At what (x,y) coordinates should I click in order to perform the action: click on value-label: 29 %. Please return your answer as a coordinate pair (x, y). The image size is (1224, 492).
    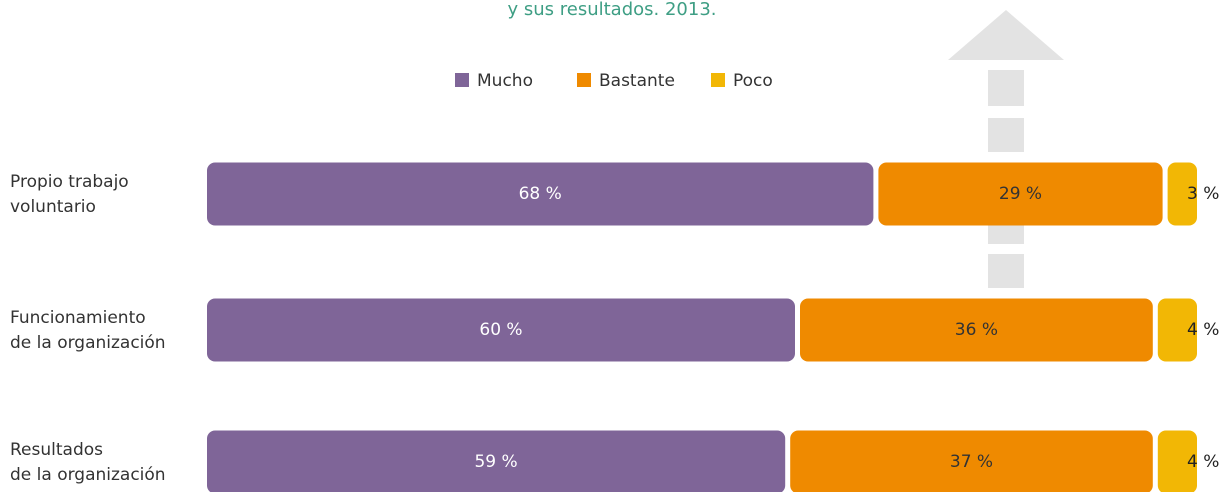
    Looking at the image, I should click on (1020, 194).